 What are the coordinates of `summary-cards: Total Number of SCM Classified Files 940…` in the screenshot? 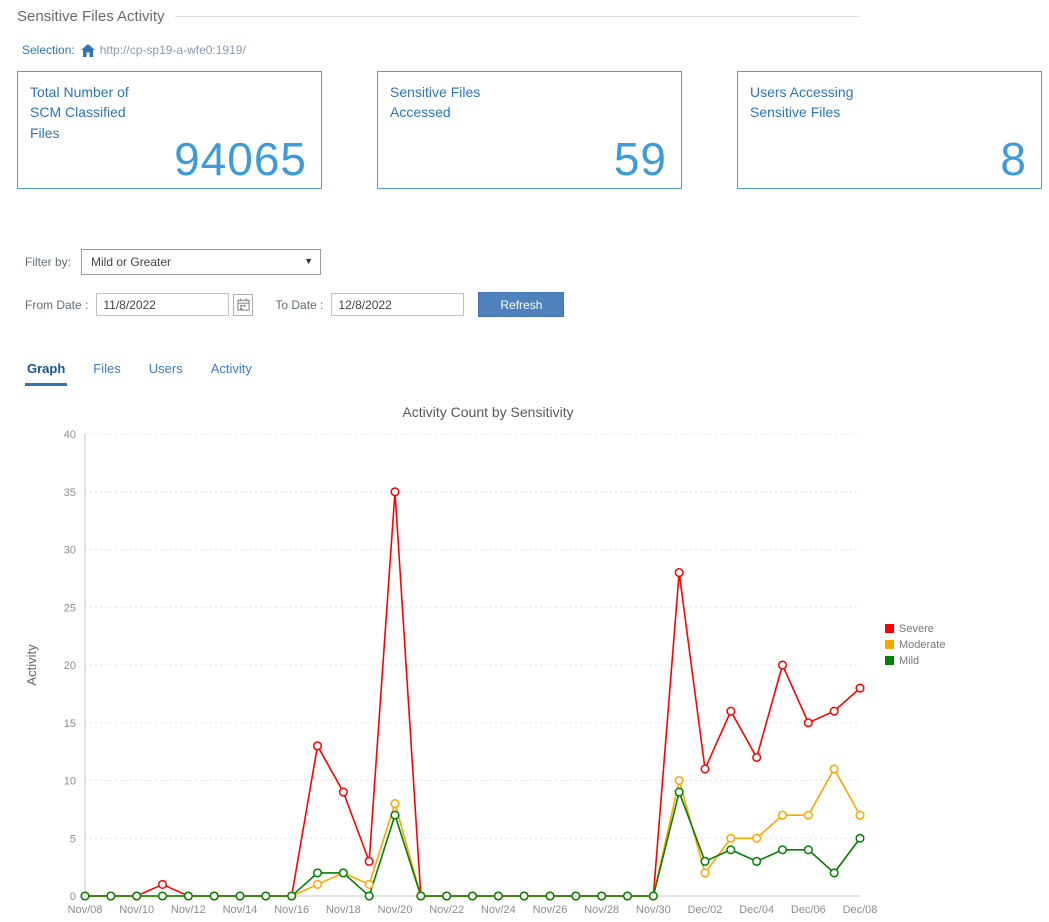 It's located at (533, 130).